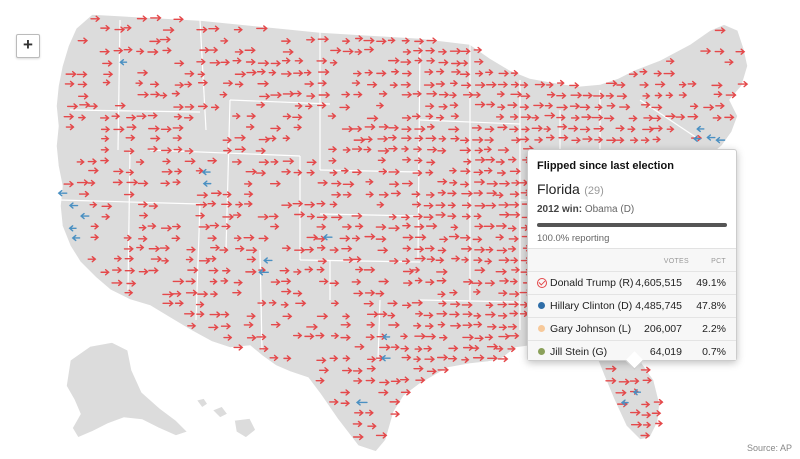 This screenshot has height=459, width=800. What do you see at coordinates (541, 328) in the screenshot?
I see `party-color-dot-icon` at bounding box center [541, 328].